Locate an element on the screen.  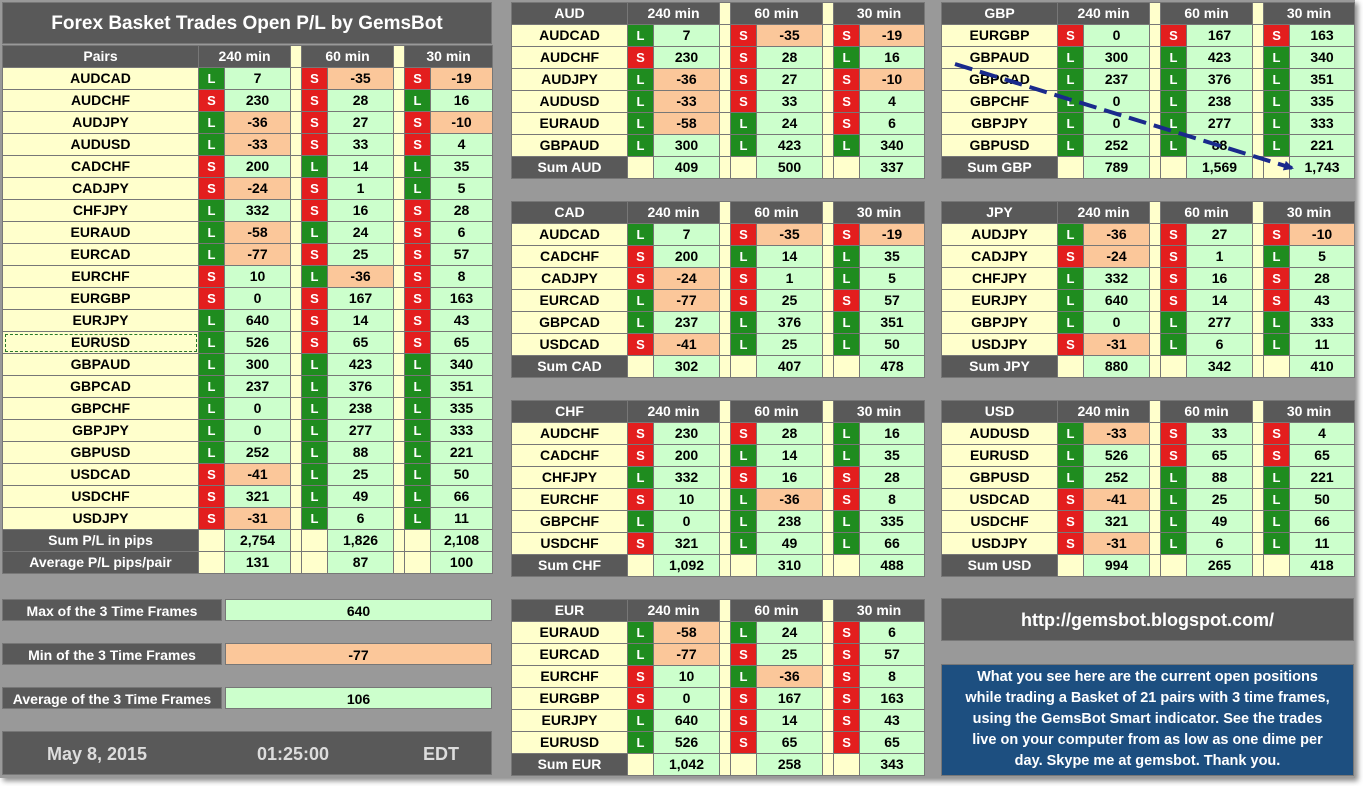
timeframe-header: 30 min is located at coordinates (1309, 13).